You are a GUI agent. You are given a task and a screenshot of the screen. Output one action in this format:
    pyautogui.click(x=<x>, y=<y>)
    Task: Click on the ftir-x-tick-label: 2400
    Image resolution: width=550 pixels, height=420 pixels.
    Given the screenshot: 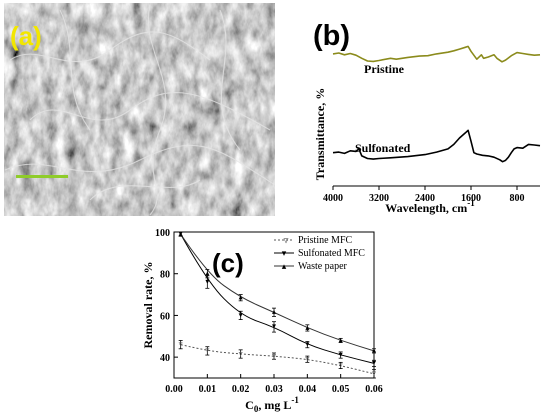 What is the action you would take?
    pyautogui.click(x=425, y=198)
    